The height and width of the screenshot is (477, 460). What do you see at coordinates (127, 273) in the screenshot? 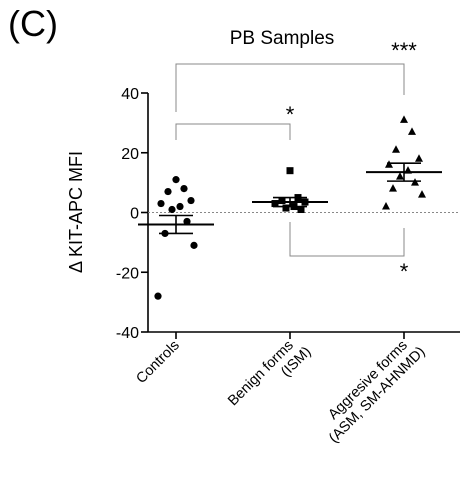
I see `y-tick-label: -20` at bounding box center [127, 273].